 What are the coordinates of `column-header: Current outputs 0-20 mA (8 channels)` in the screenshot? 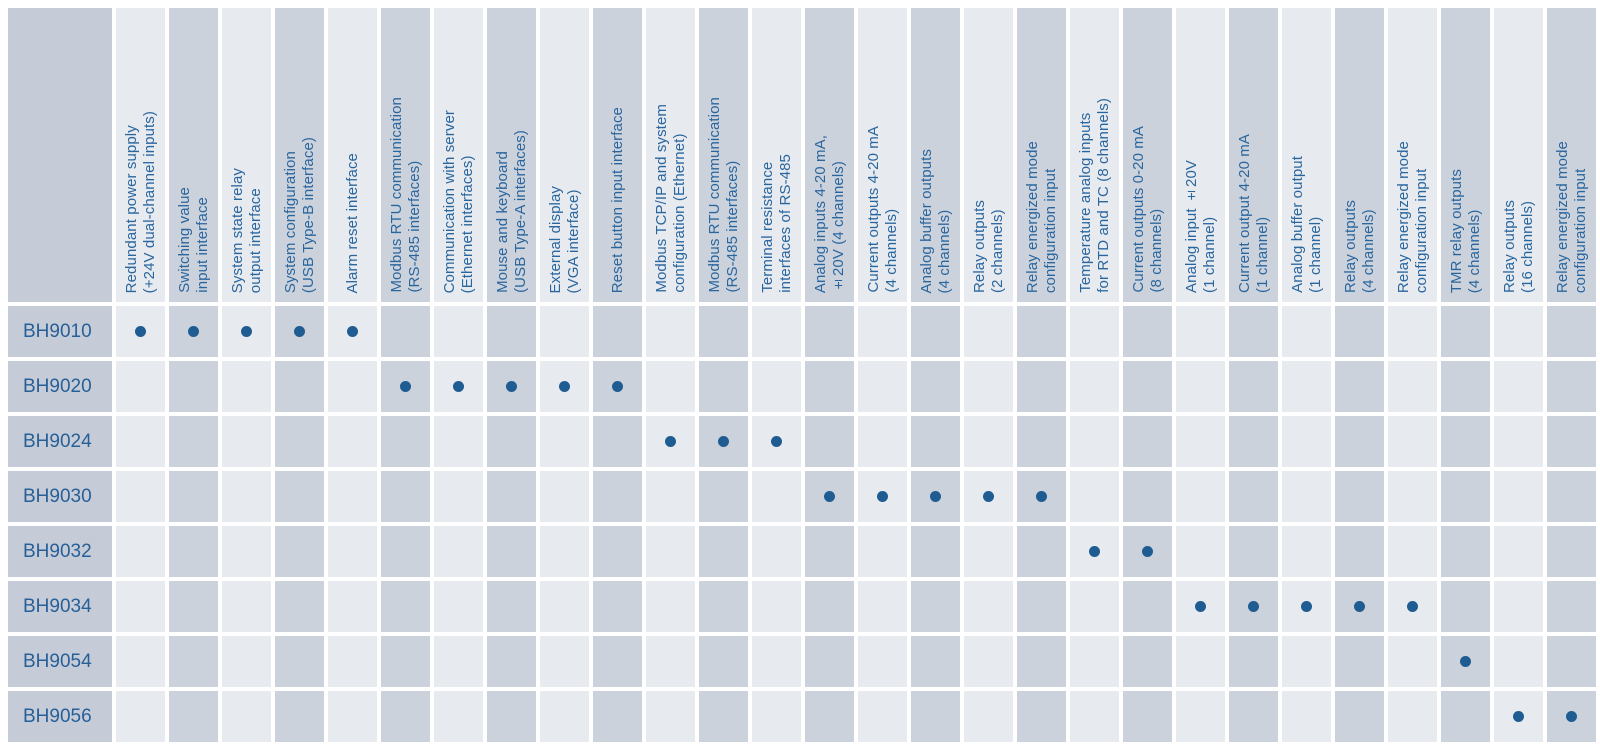 It's located at (1147, 155).